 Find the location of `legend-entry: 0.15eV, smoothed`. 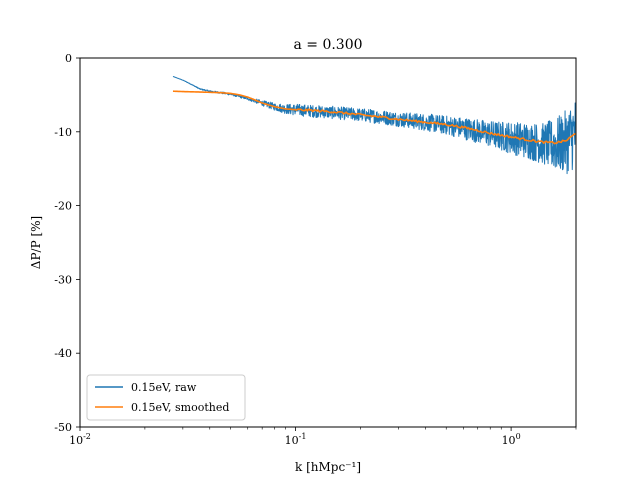

legend-entry: 0.15eV, smoothed is located at coordinates (180, 407).